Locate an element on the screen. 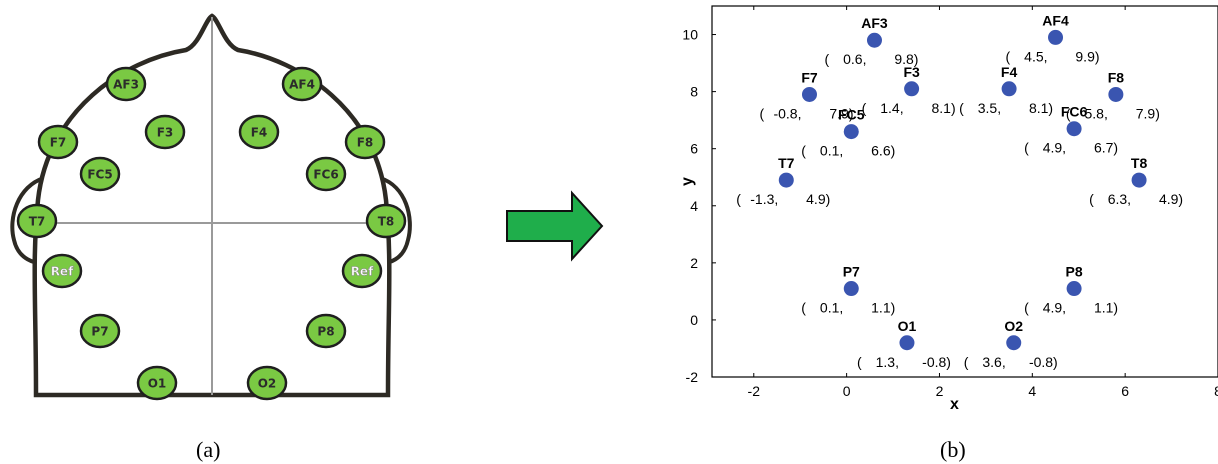  point-f4: F4 (3.5, 8.1) is located at coordinates (1006, 90).